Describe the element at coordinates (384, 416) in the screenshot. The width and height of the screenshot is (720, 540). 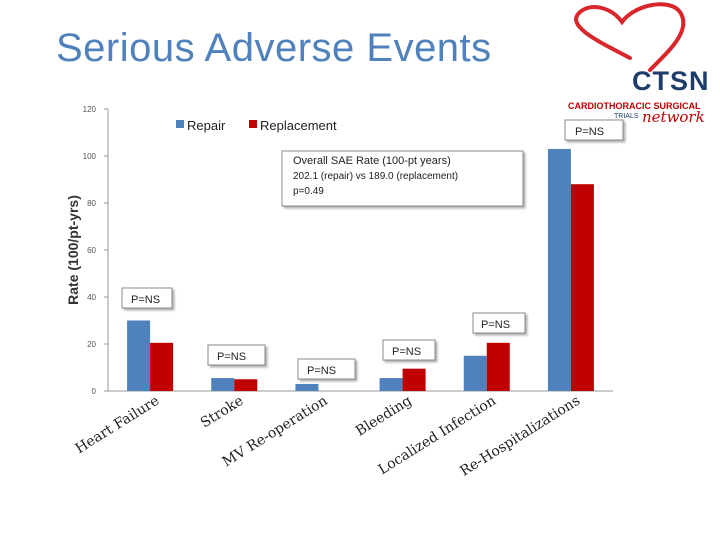
I see `x-category-label: Bleeding` at that location.